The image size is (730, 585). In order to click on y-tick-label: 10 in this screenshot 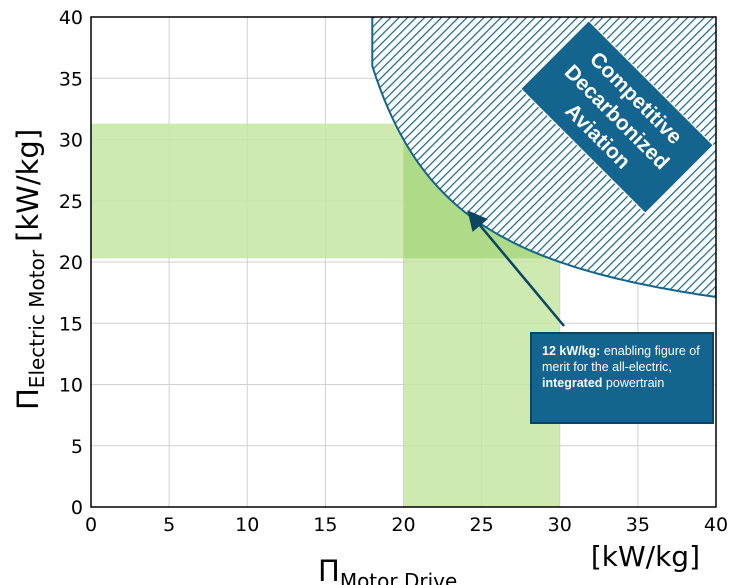, I will do `click(71, 386)`.